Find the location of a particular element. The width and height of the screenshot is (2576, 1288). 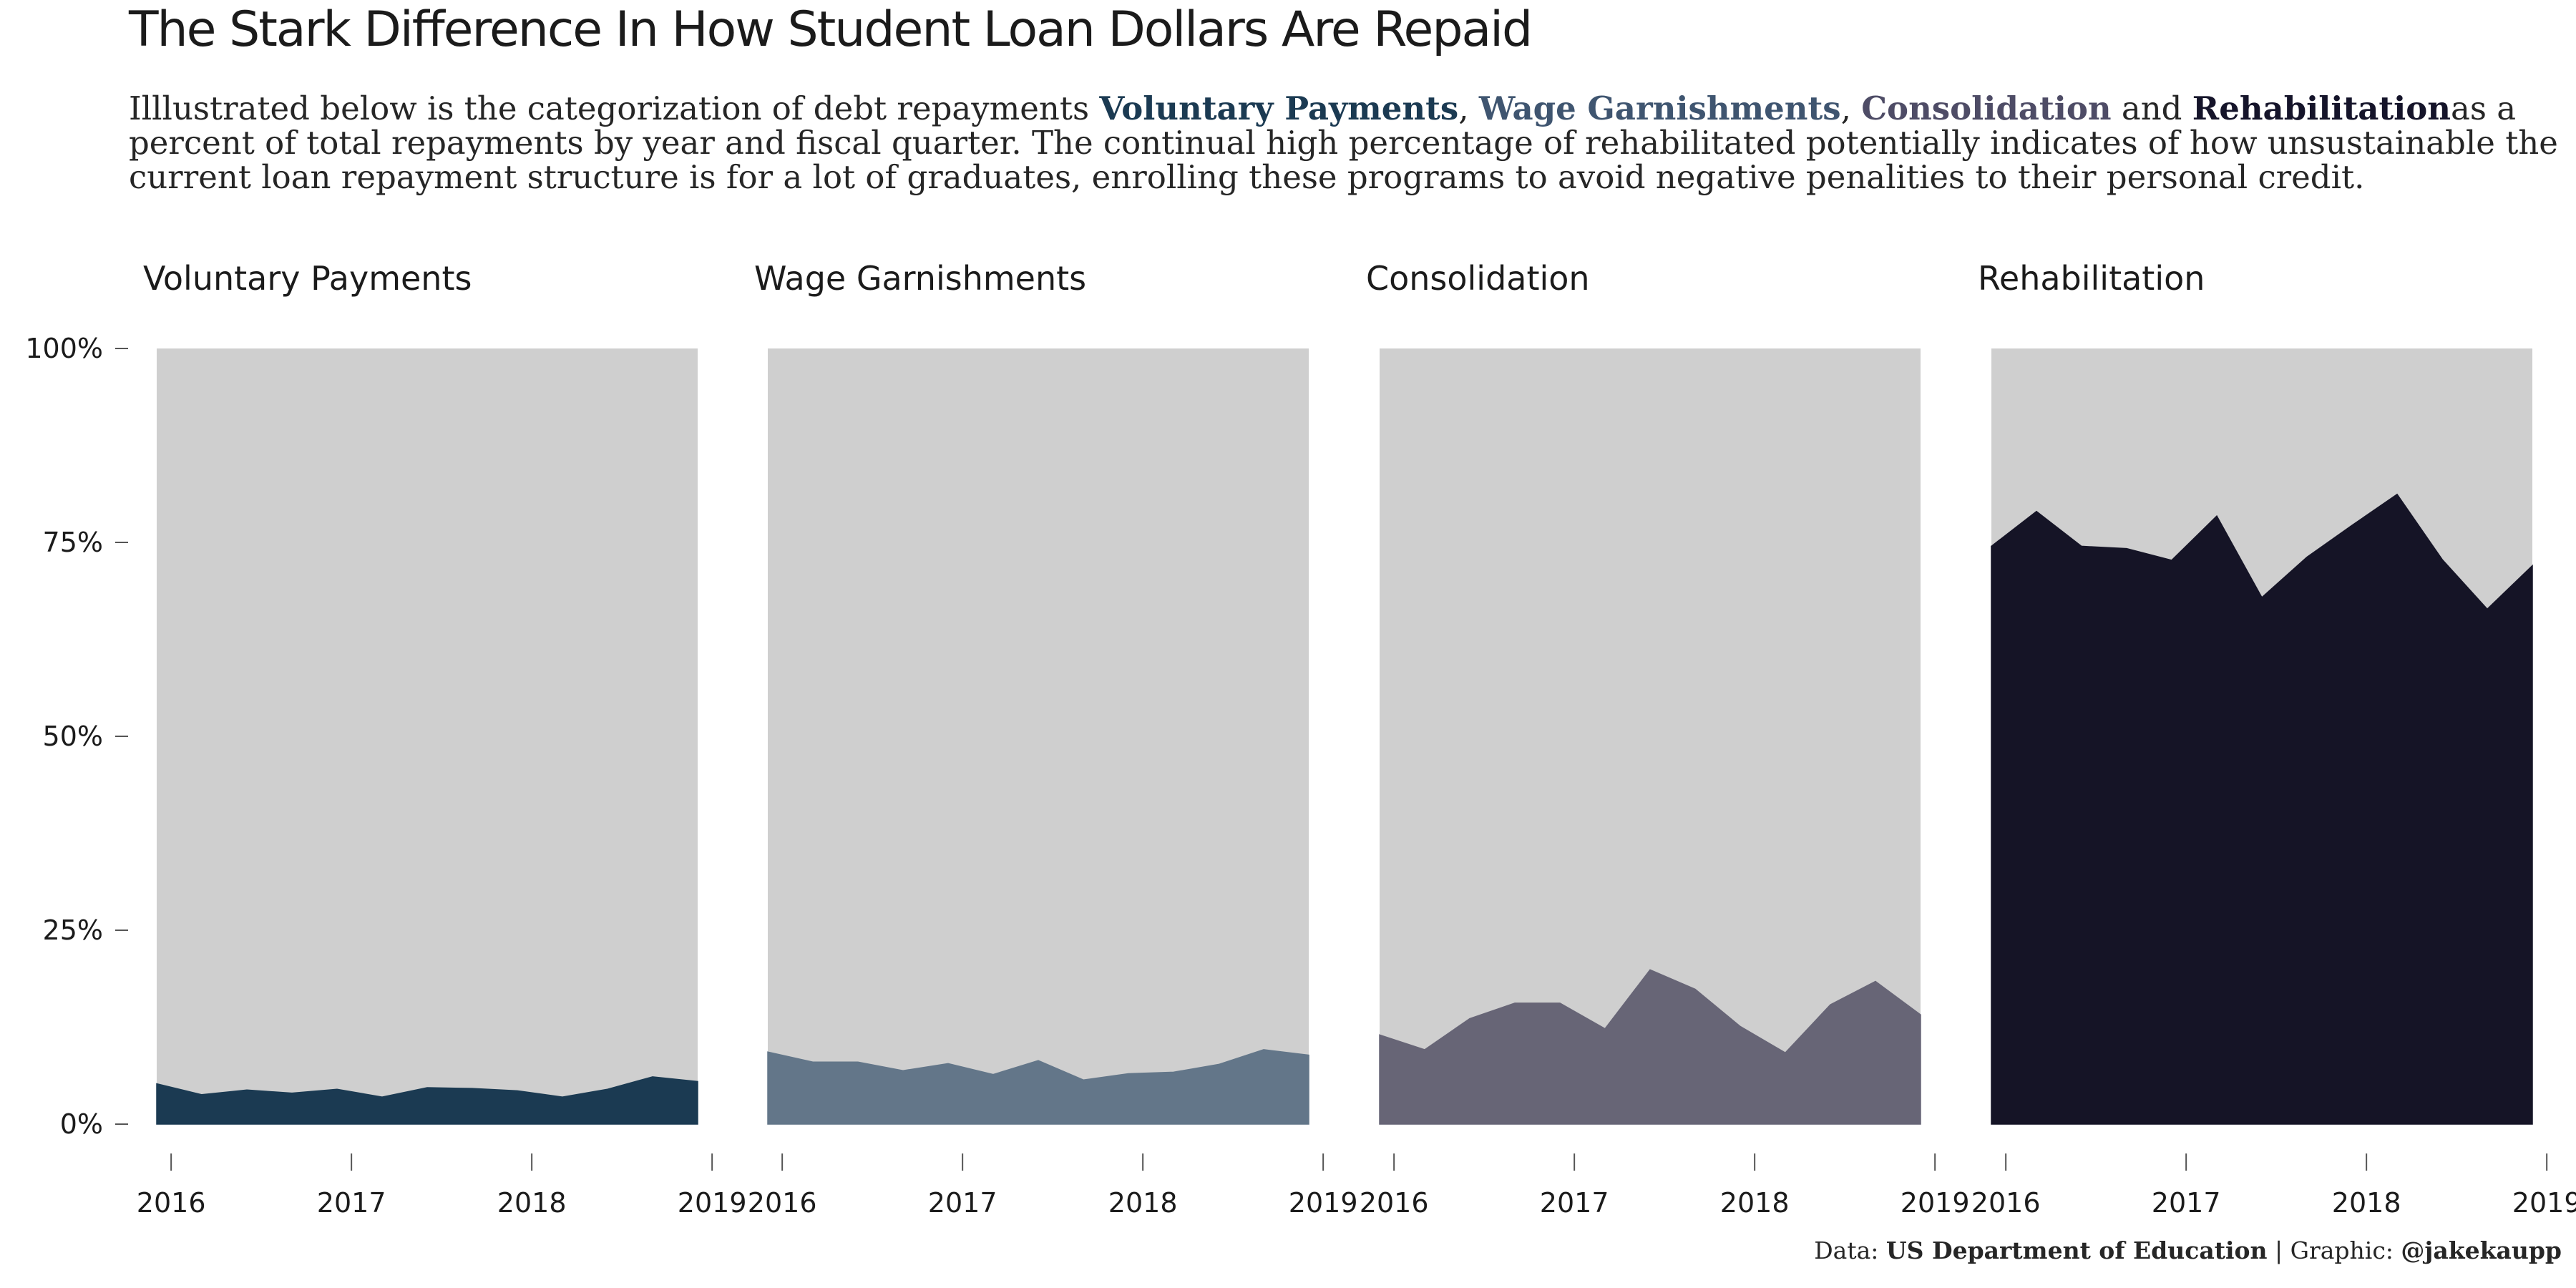

y-tick-label: 75% is located at coordinates (73, 542).